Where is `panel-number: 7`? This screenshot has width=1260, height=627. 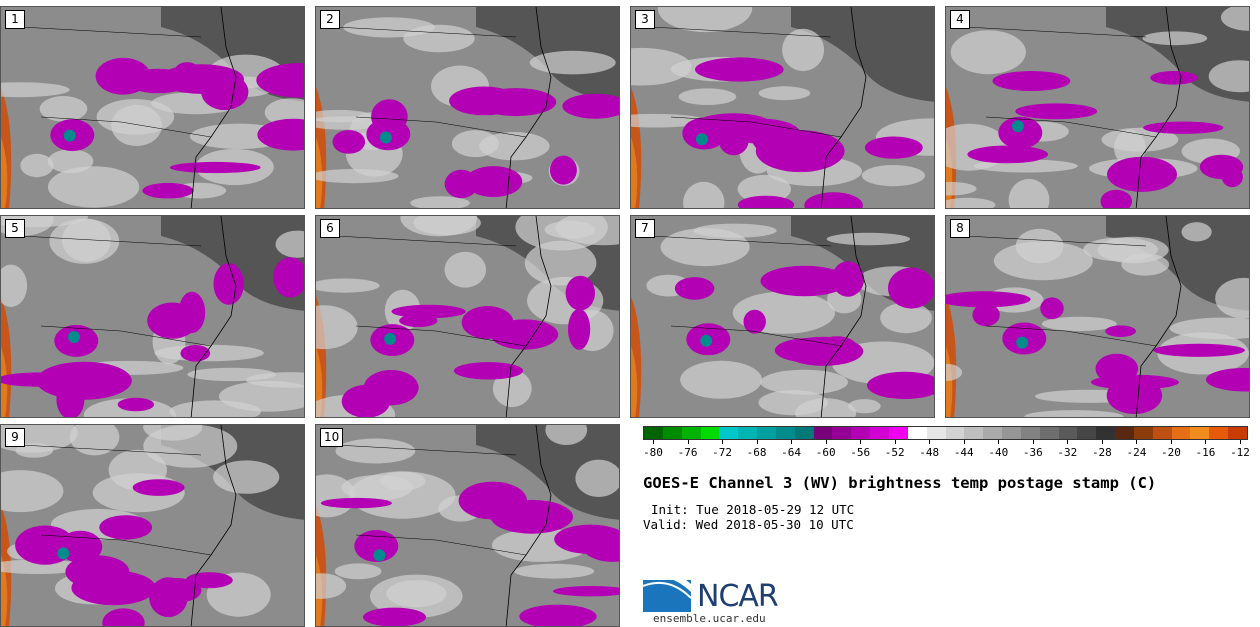 panel-number: 7 is located at coordinates (645, 228).